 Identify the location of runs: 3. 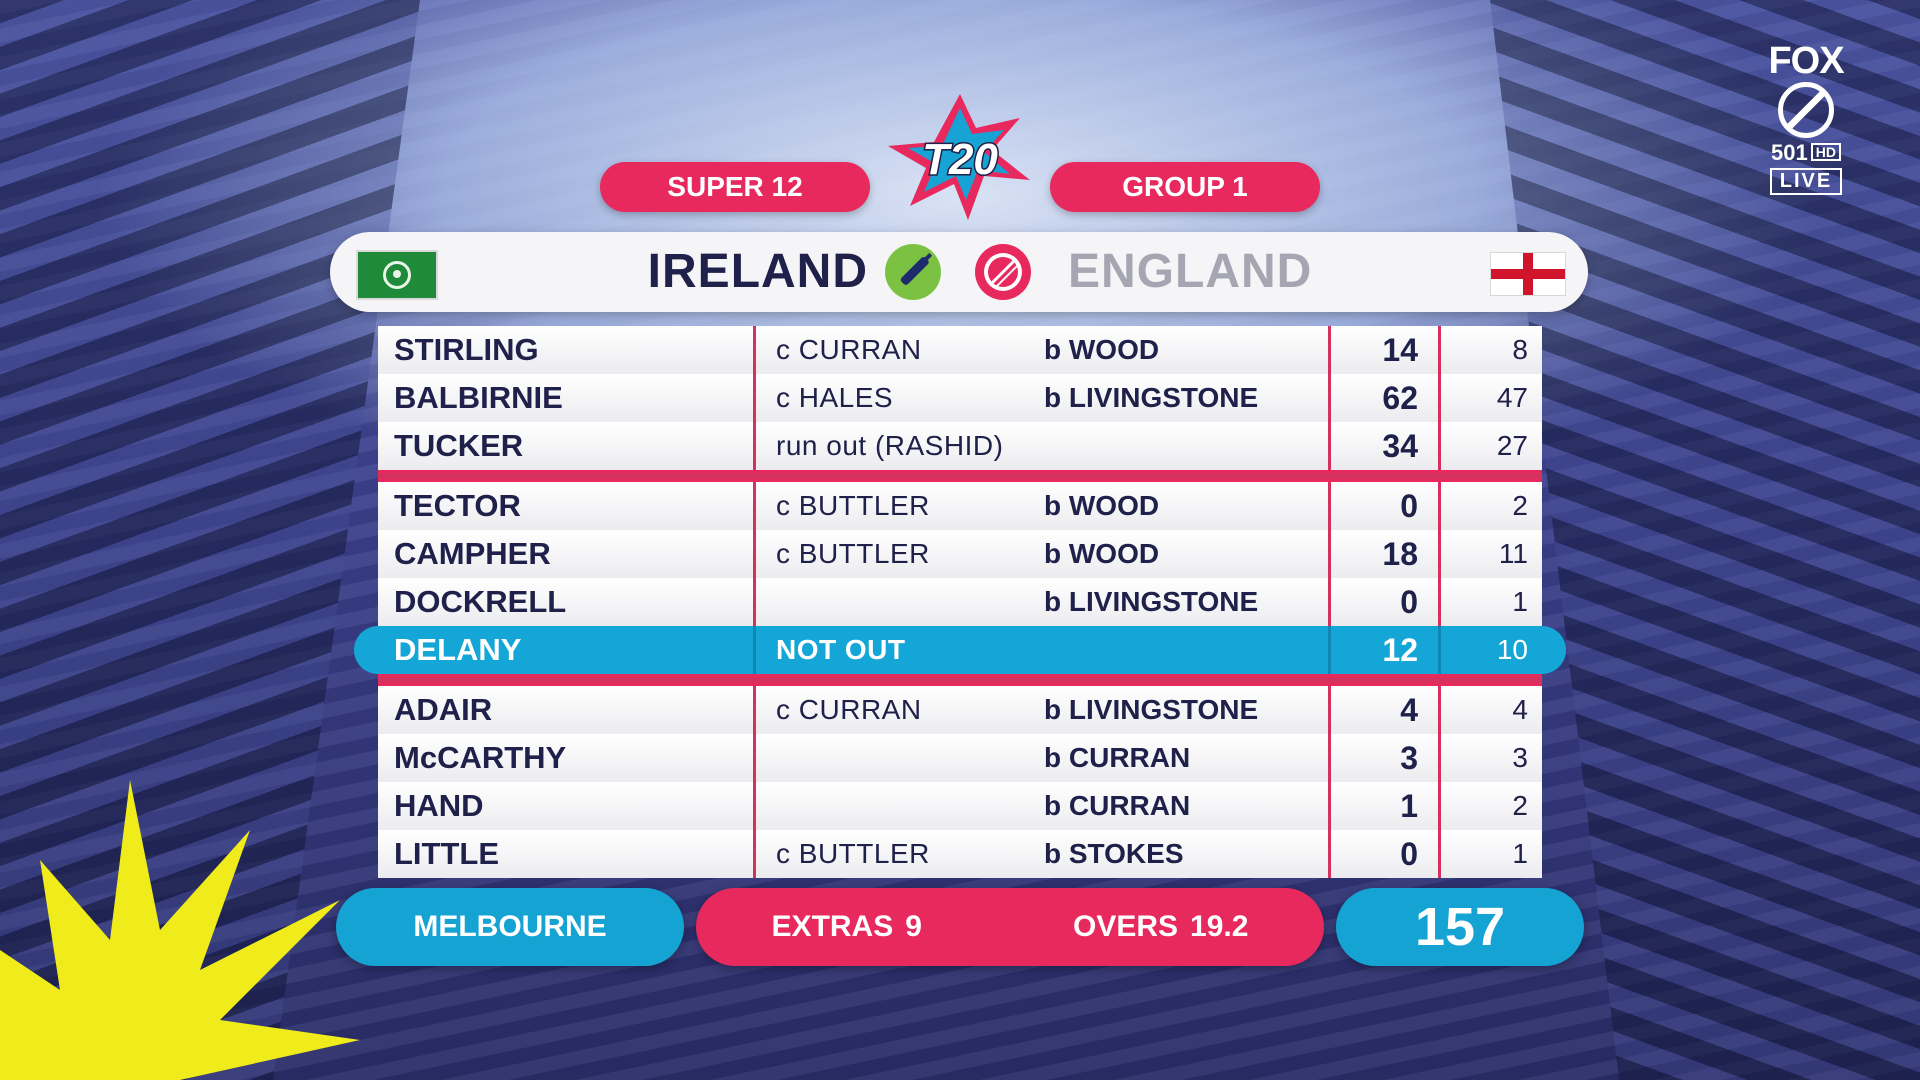
(1386, 758).